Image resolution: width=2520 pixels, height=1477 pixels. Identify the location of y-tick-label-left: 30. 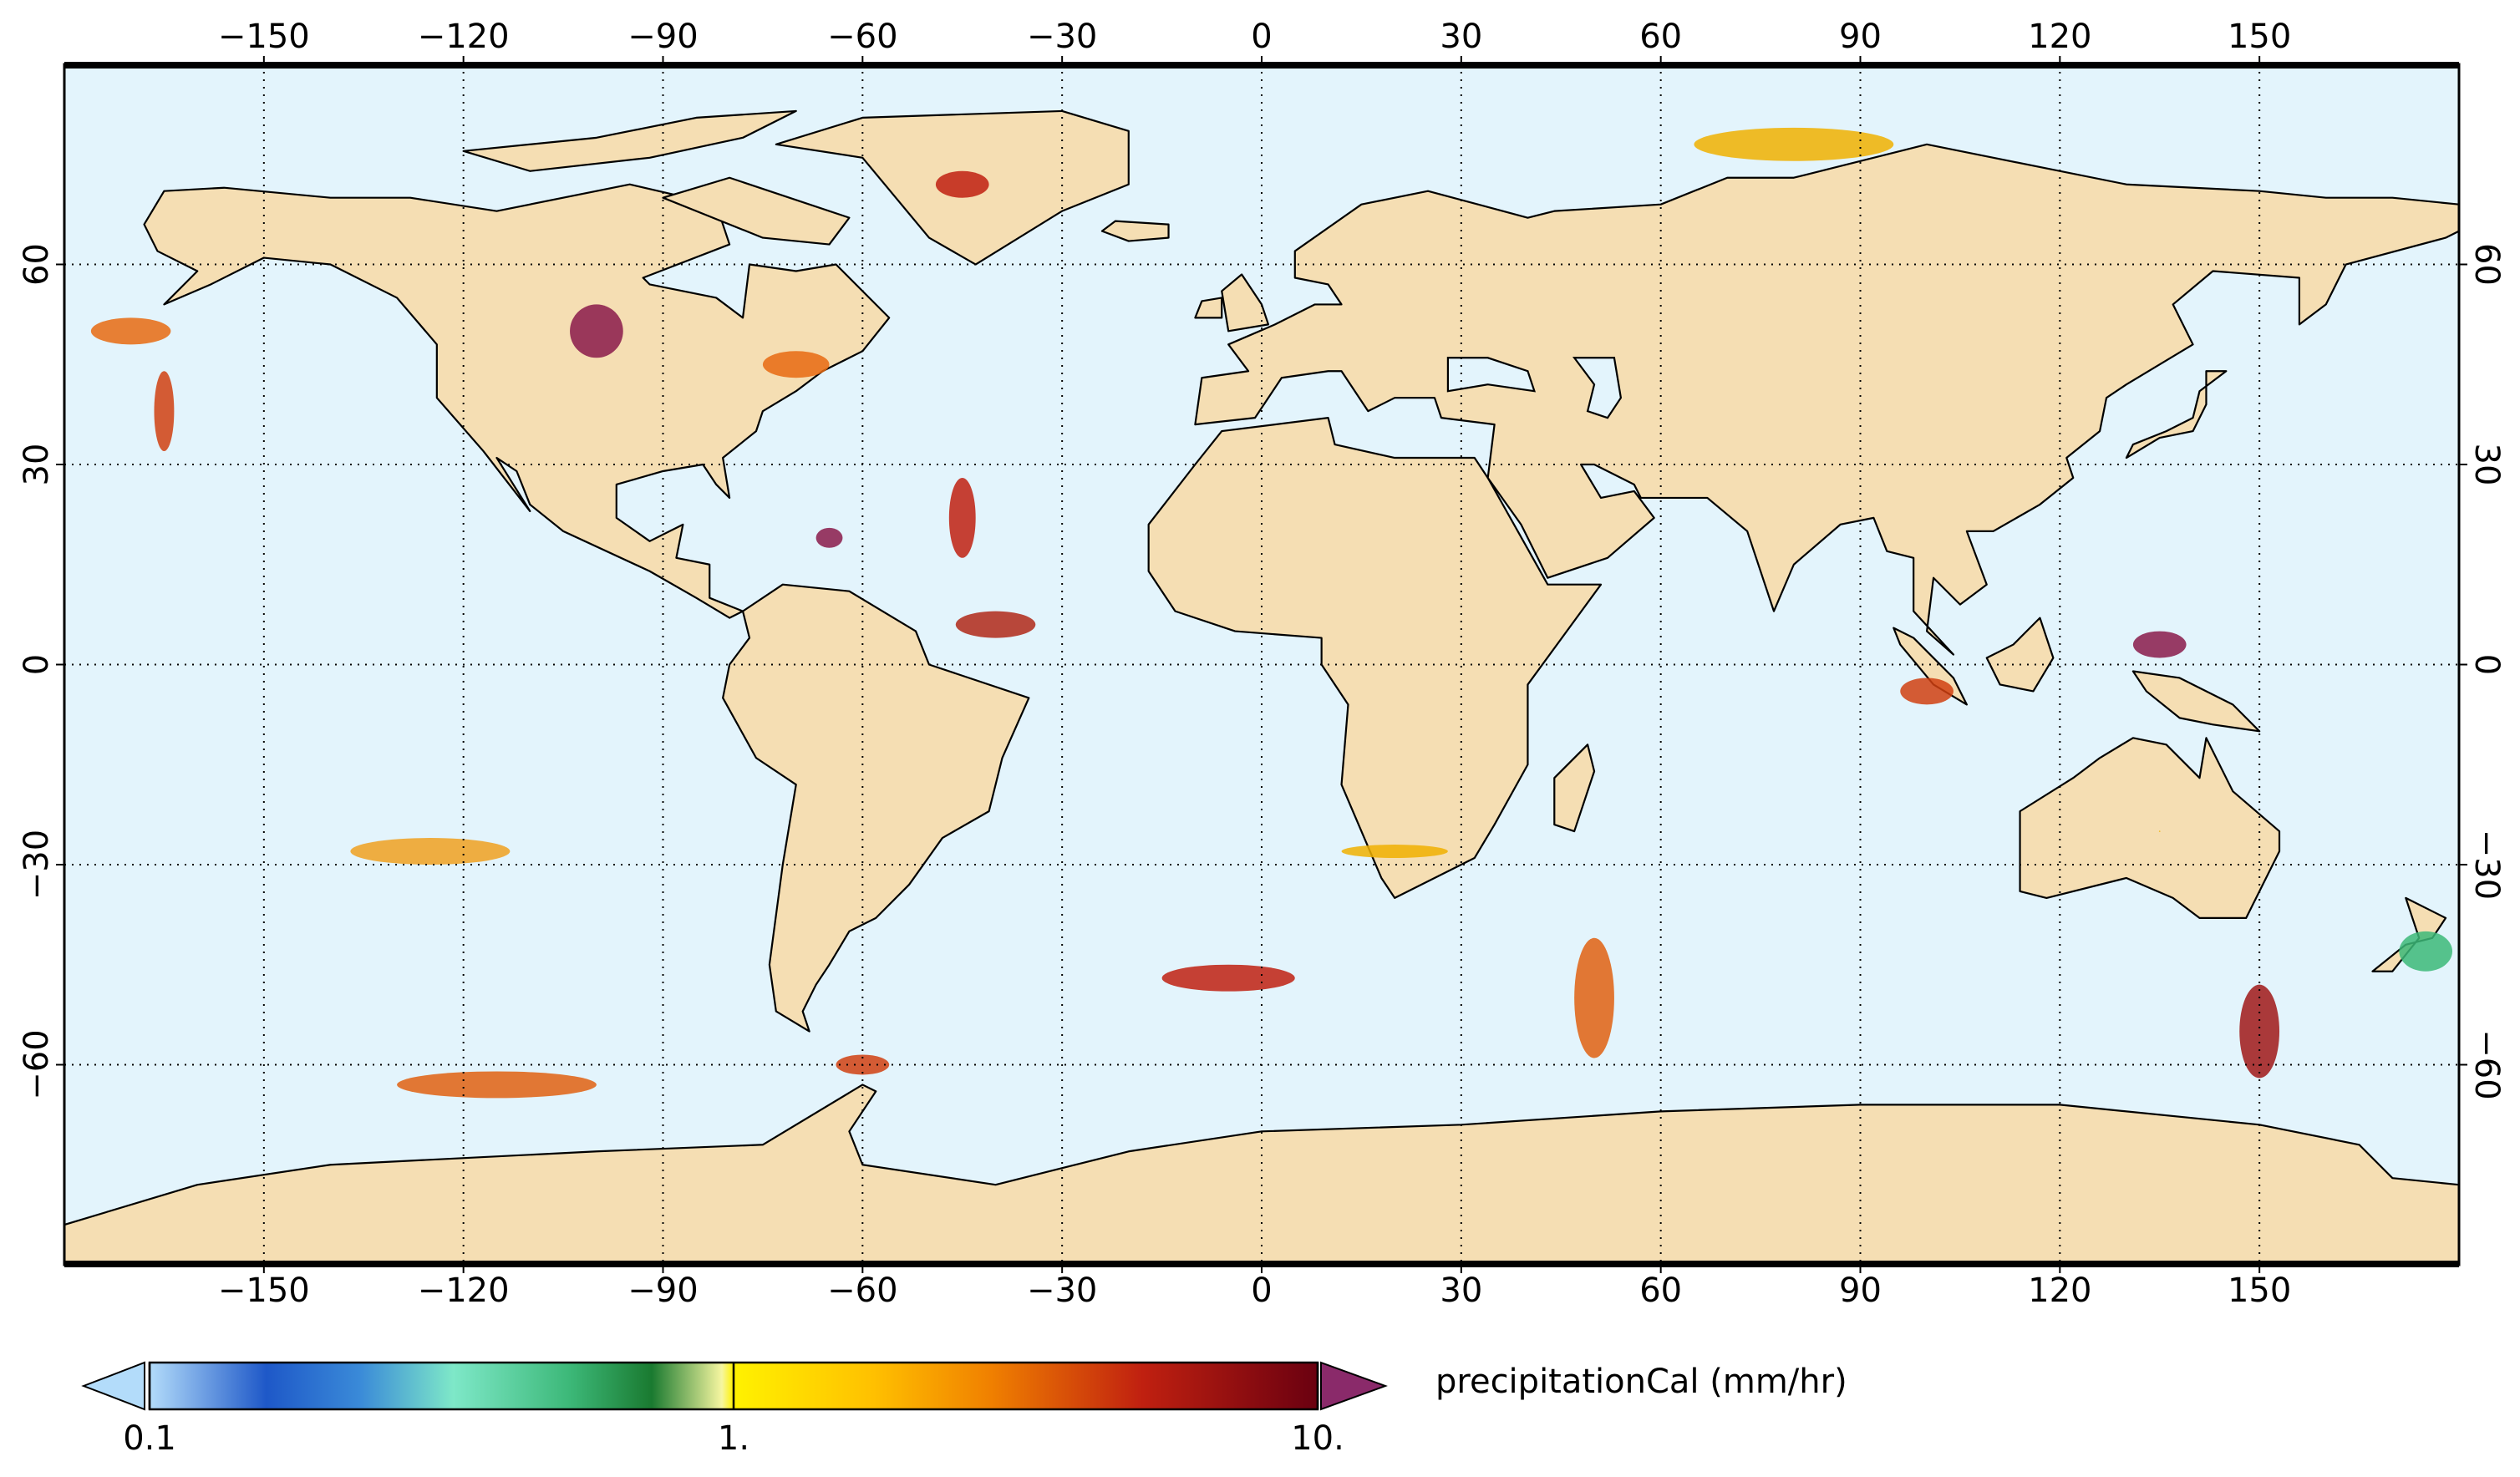
(37, 465).